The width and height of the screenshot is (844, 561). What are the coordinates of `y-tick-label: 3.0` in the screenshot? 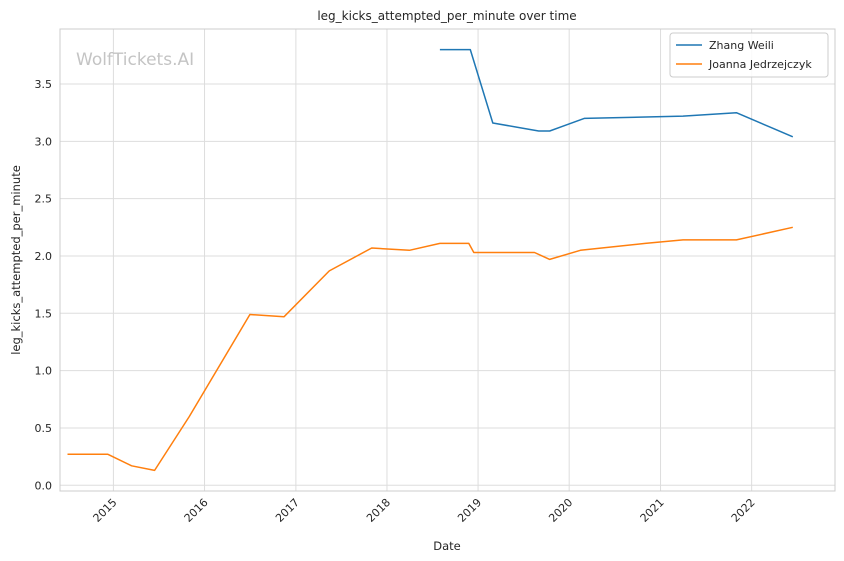 It's located at (44, 141).